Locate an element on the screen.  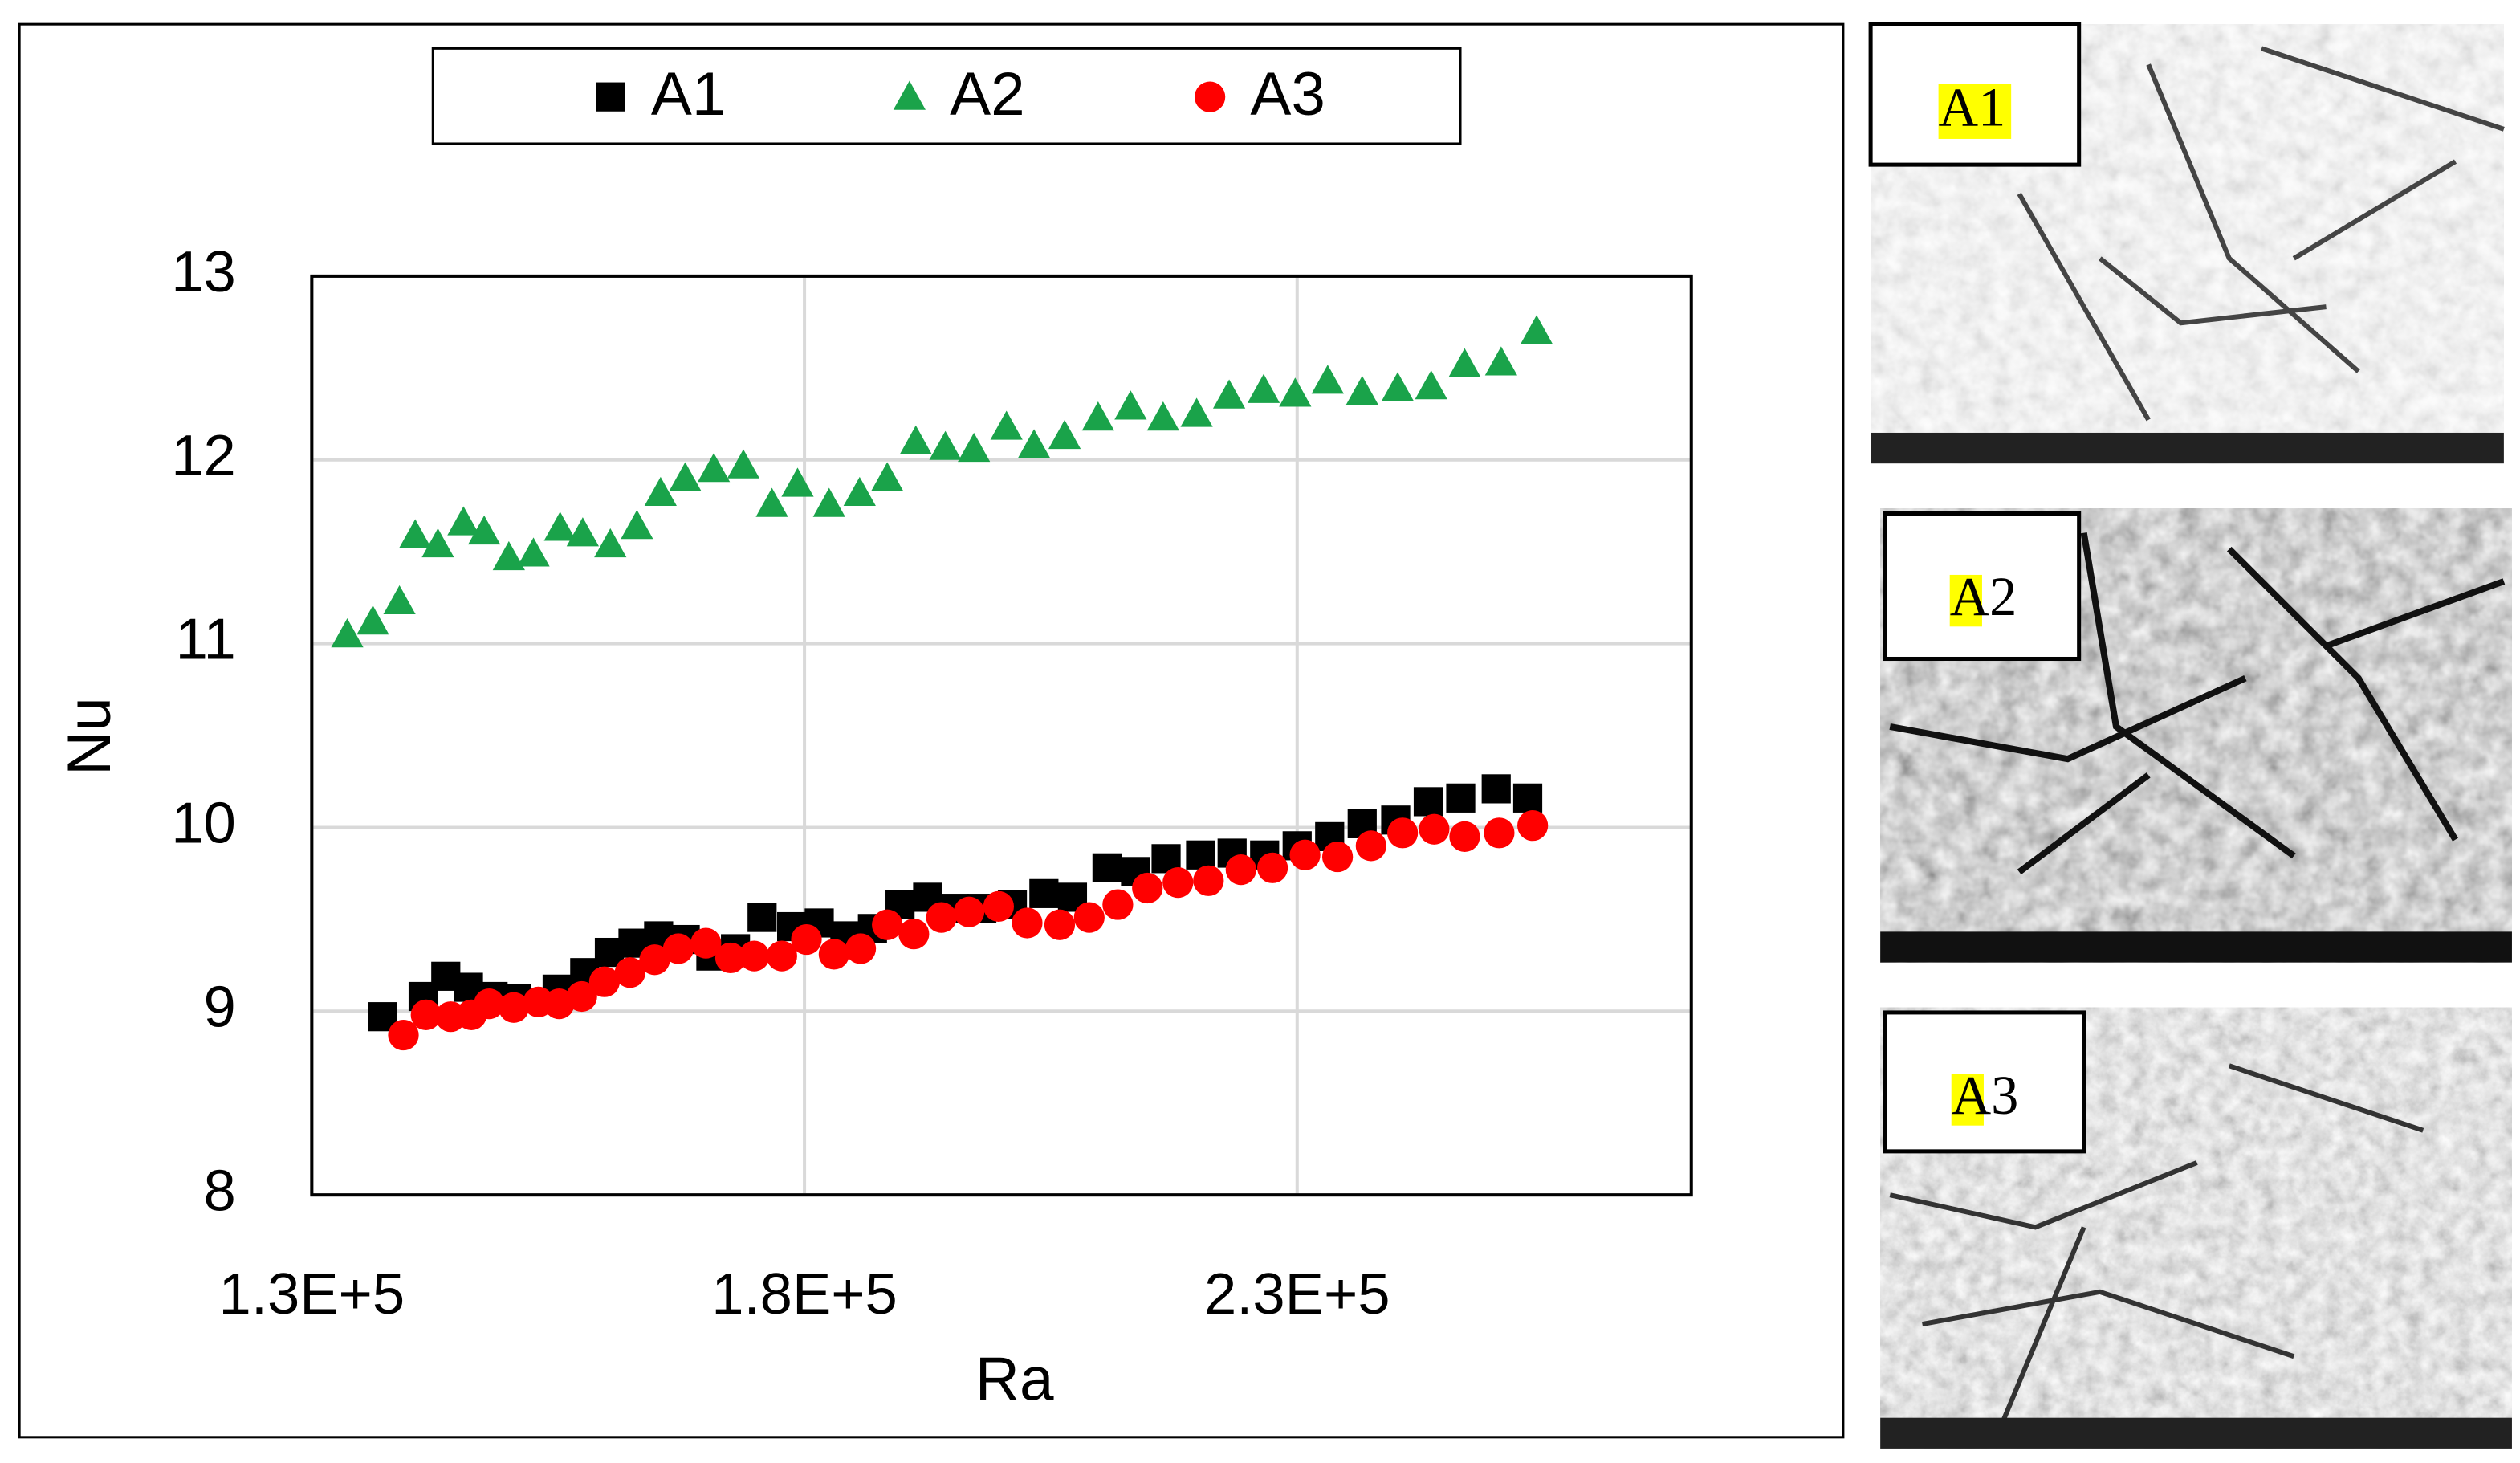
y-tick-label: 11 is located at coordinates (206, 639).